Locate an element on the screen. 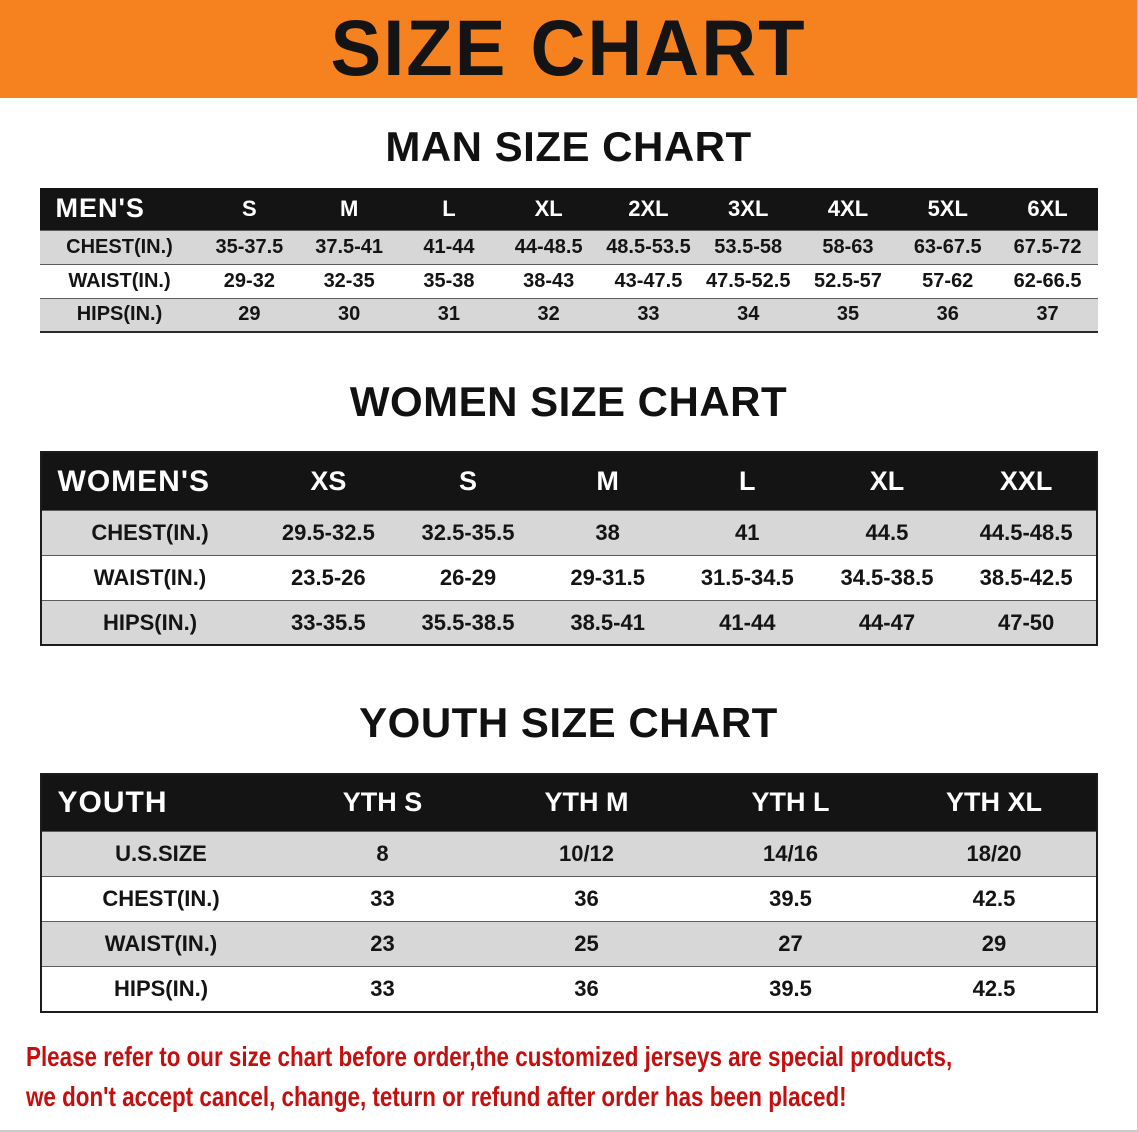 This screenshot has height=1132, width=1138. size-value: 63-67.5 is located at coordinates (947, 246).